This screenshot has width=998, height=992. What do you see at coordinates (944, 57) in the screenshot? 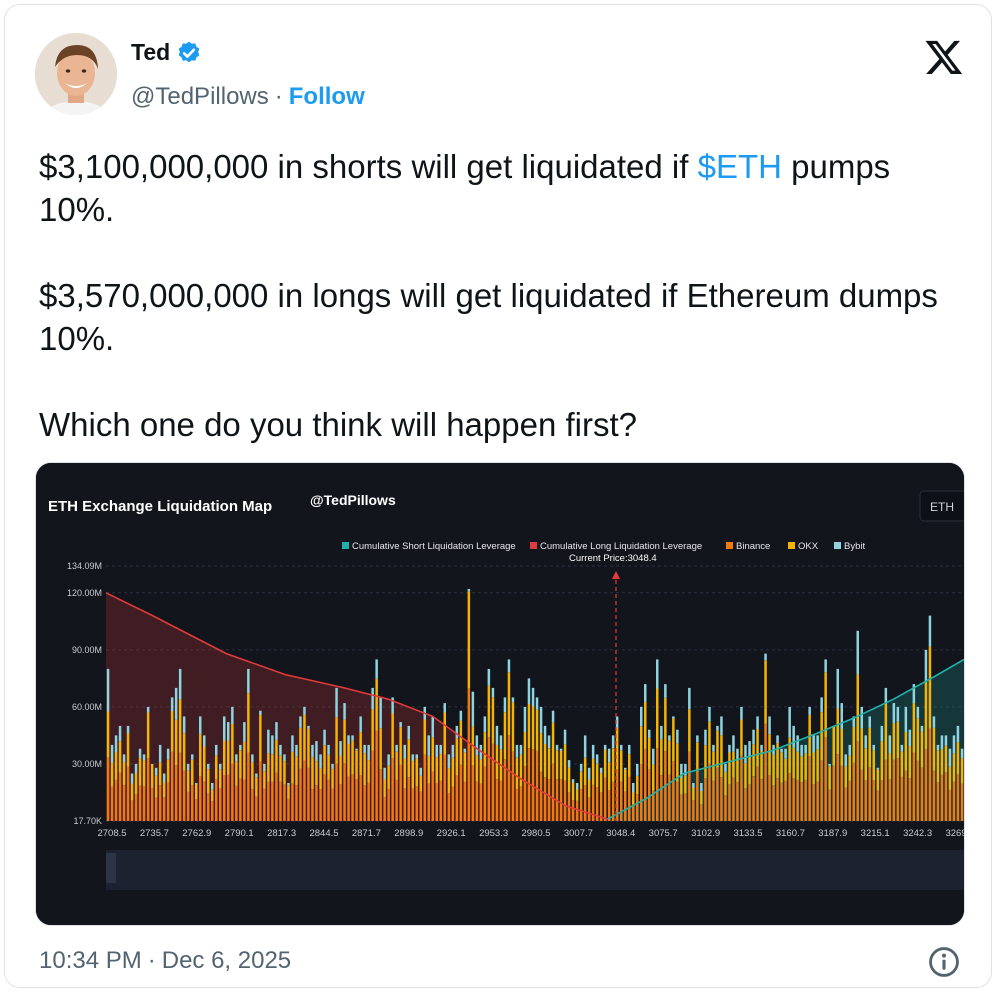
I see `x-logo-icon` at bounding box center [944, 57].